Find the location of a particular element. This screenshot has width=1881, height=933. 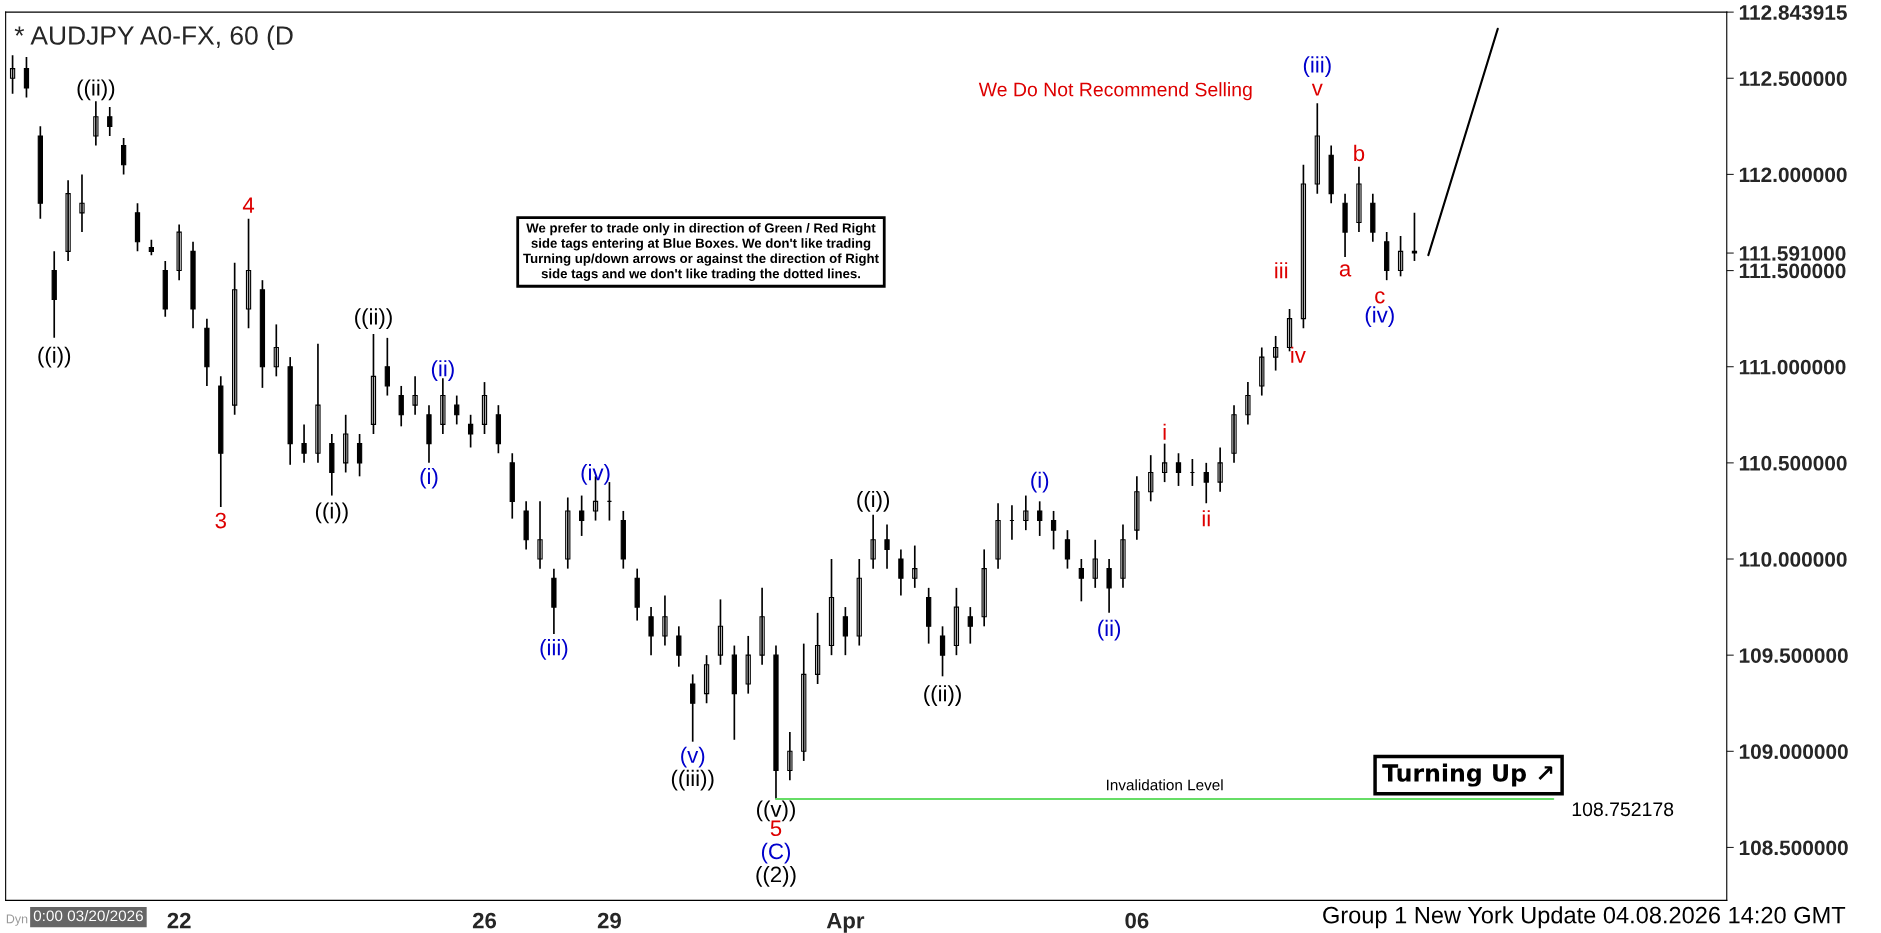

annotation: 4 is located at coordinates (248, 205).